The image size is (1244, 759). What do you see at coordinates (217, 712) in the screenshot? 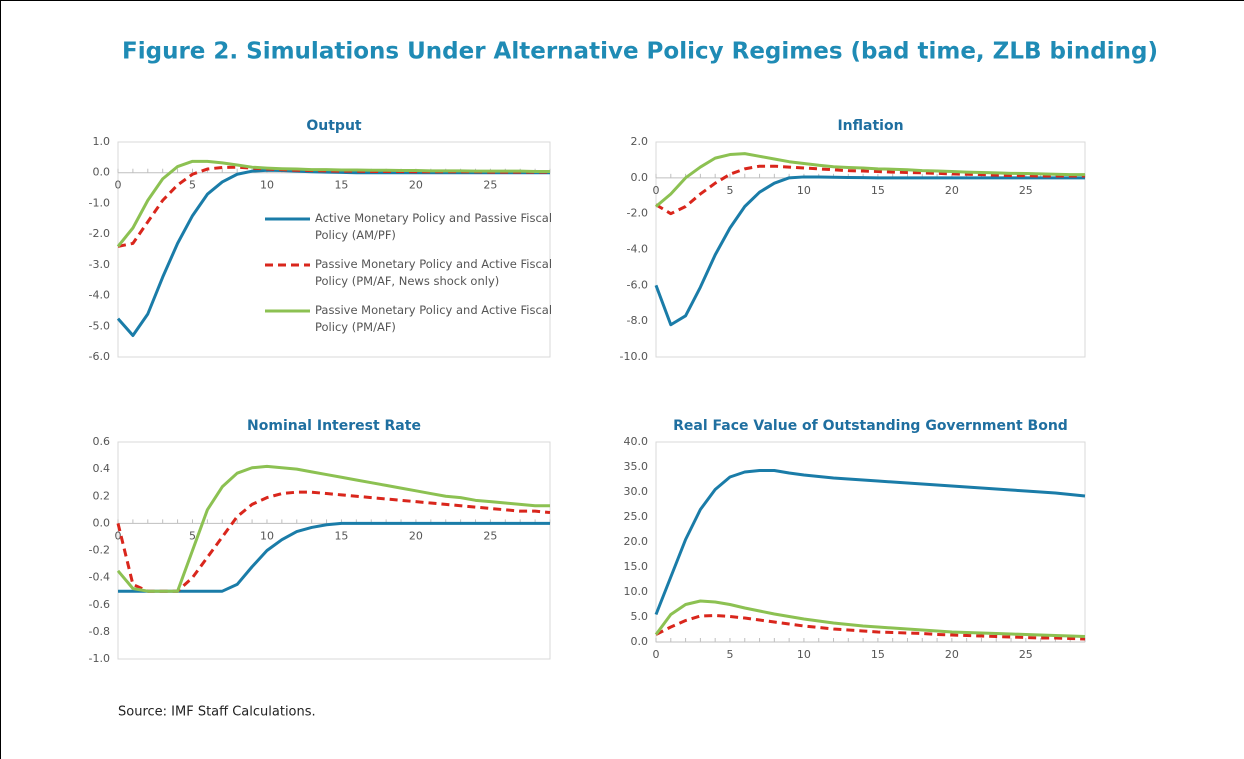
I see `source-note: Source: IMF Staff Calculations.` at bounding box center [217, 712].